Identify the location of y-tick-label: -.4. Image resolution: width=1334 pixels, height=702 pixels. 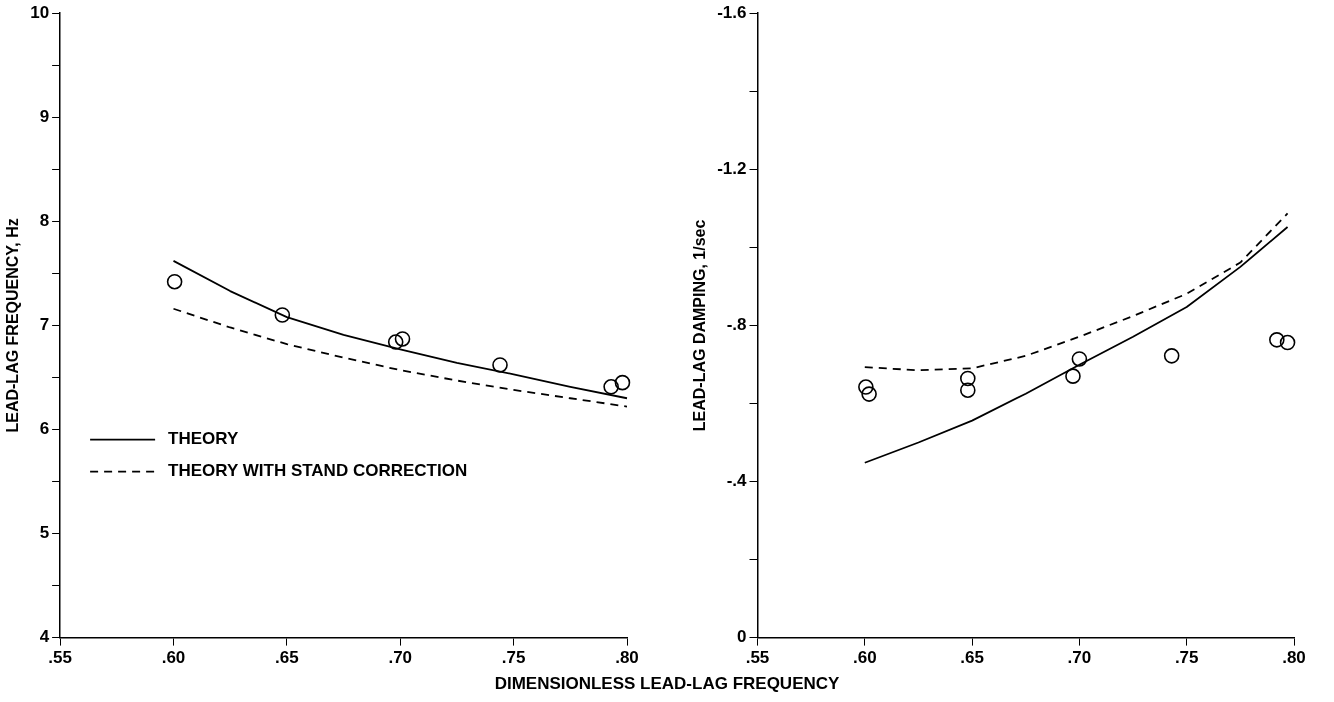
(737, 481).